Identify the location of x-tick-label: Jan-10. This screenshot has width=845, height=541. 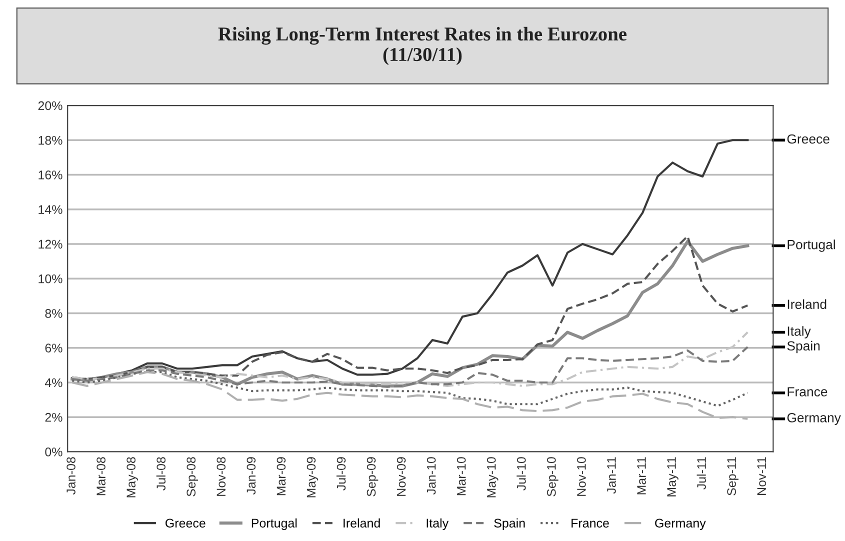
(431, 476).